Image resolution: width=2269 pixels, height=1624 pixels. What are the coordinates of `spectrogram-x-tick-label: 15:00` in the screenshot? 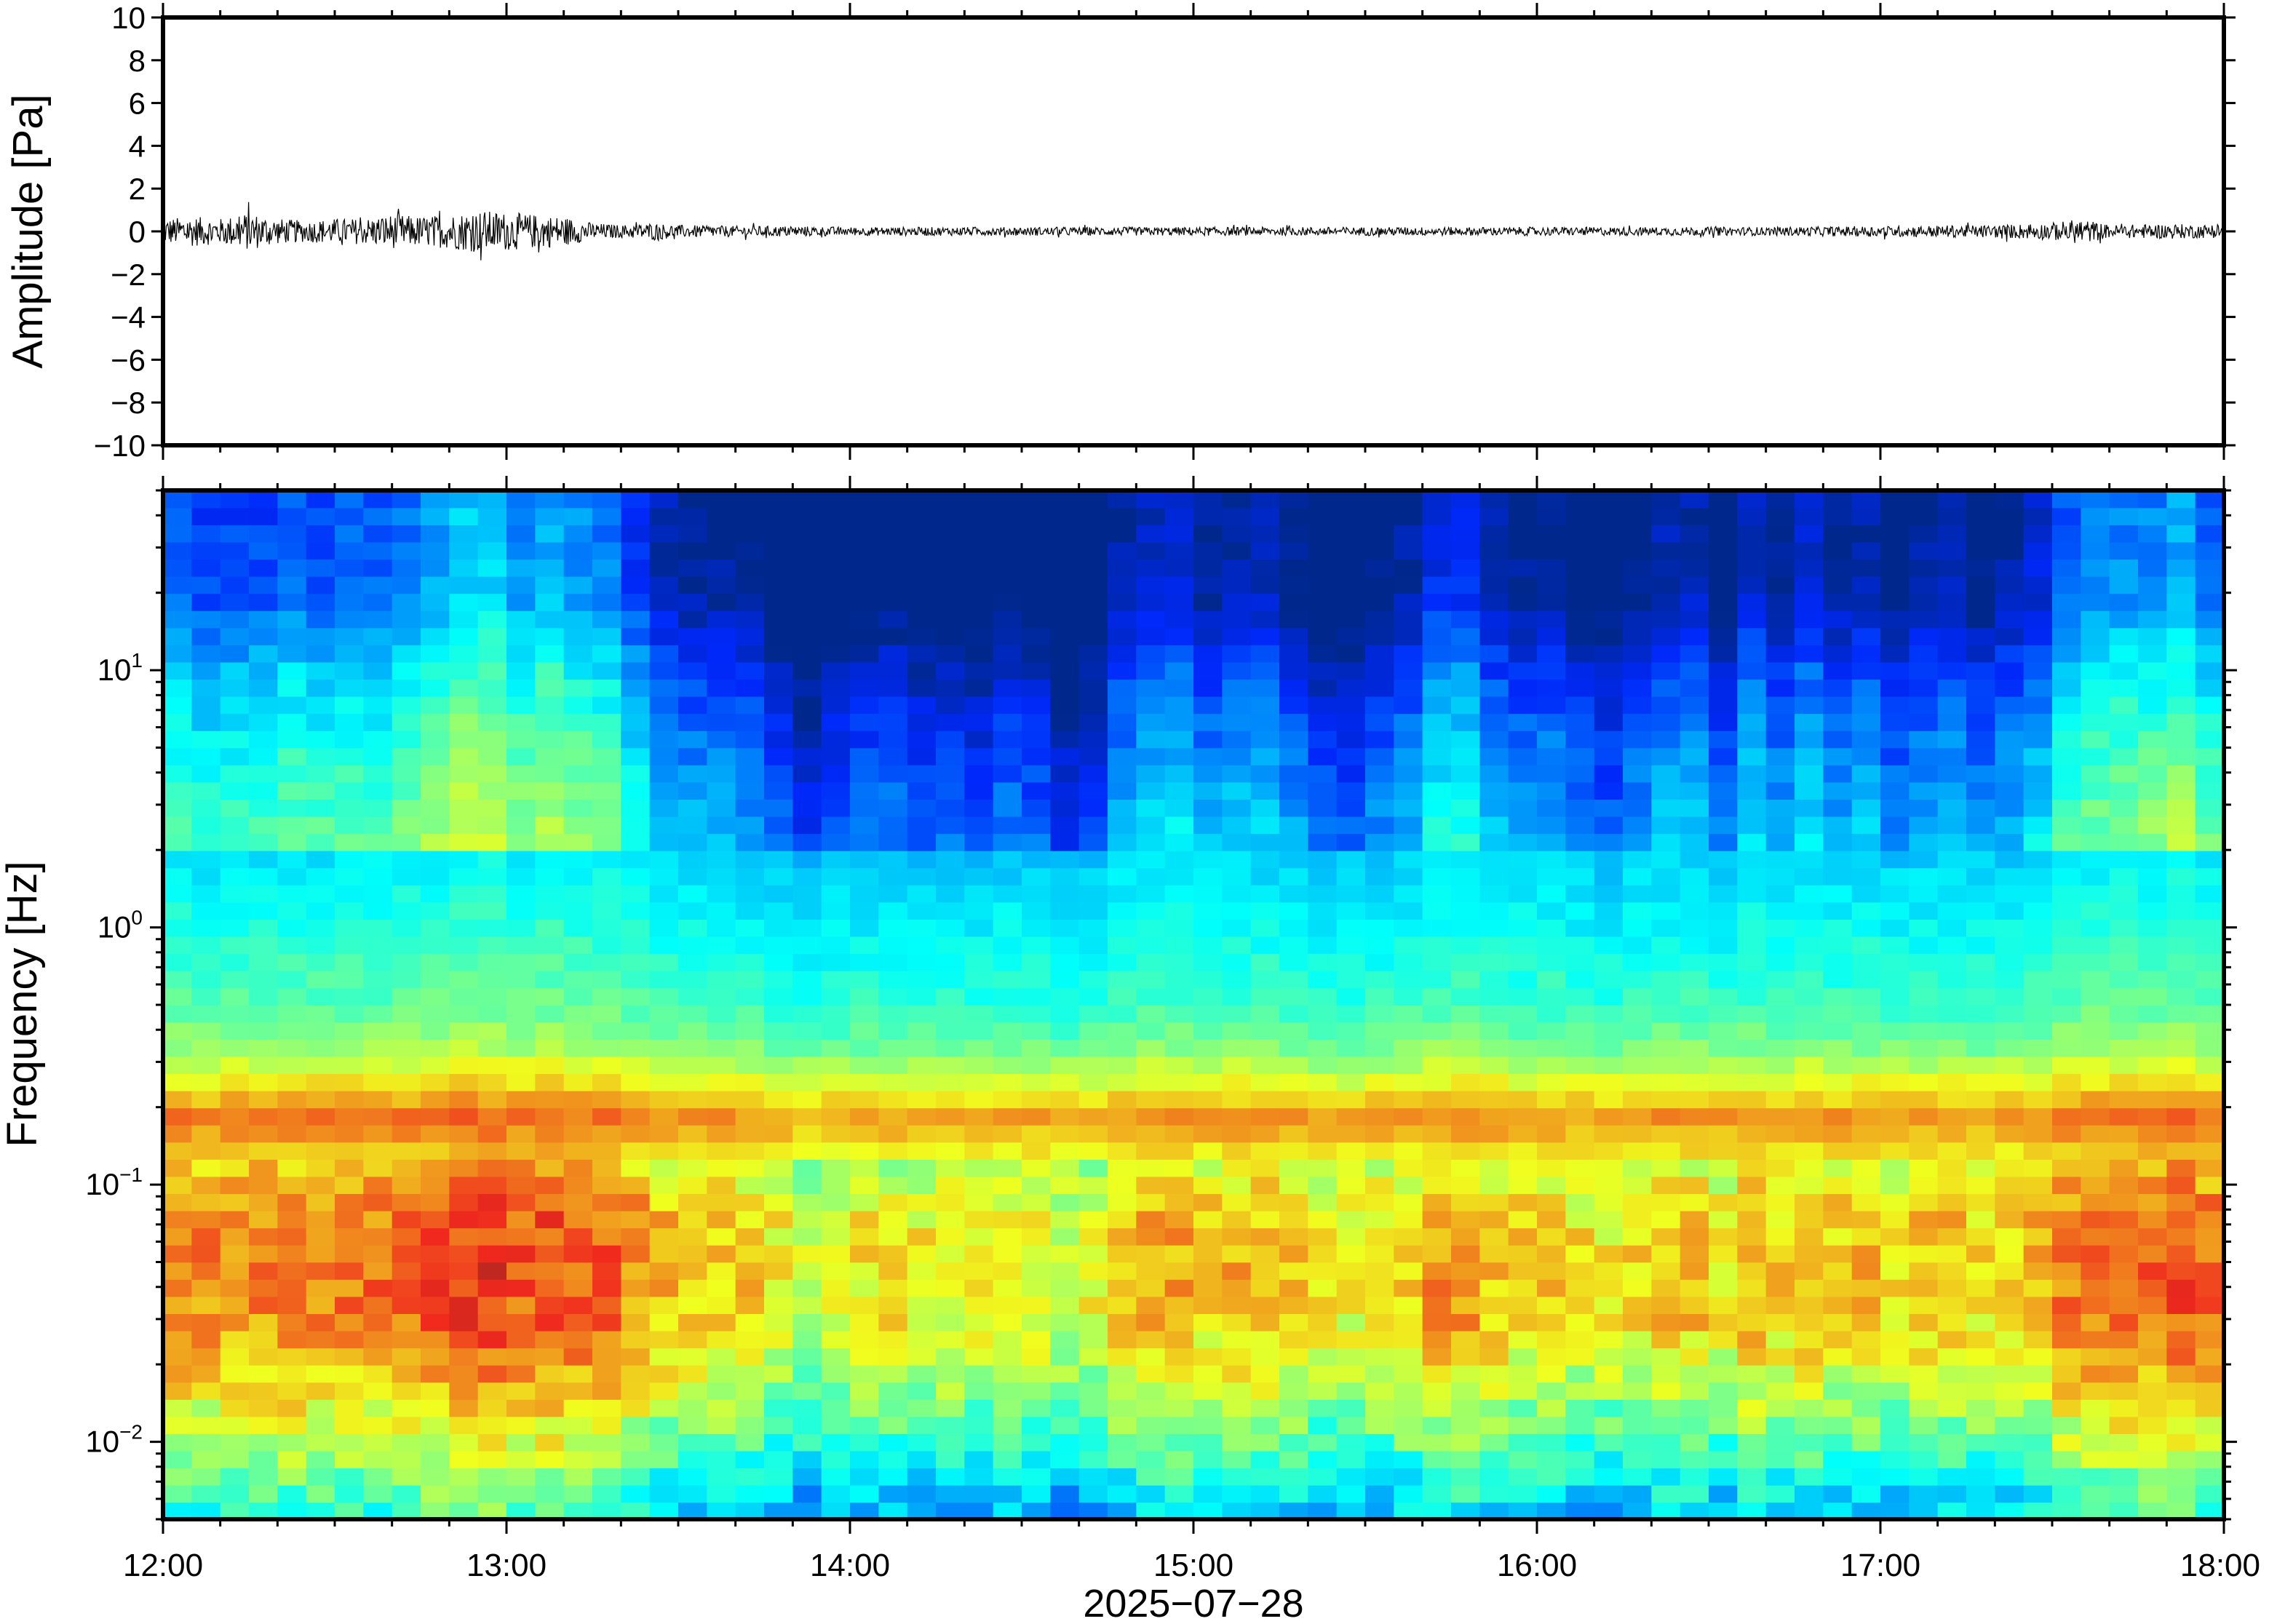 It's located at (1193, 1565).